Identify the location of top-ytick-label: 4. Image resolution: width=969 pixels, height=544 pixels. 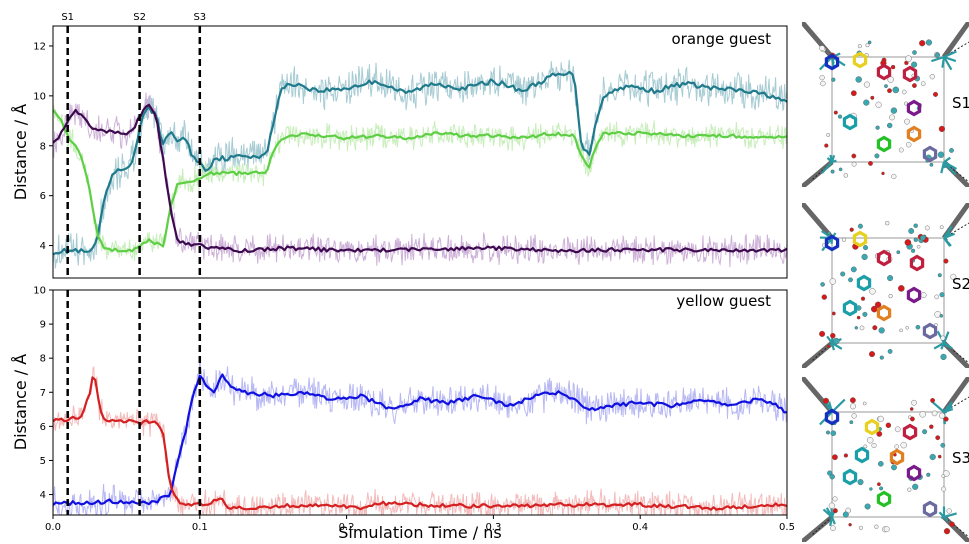
(43, 246).